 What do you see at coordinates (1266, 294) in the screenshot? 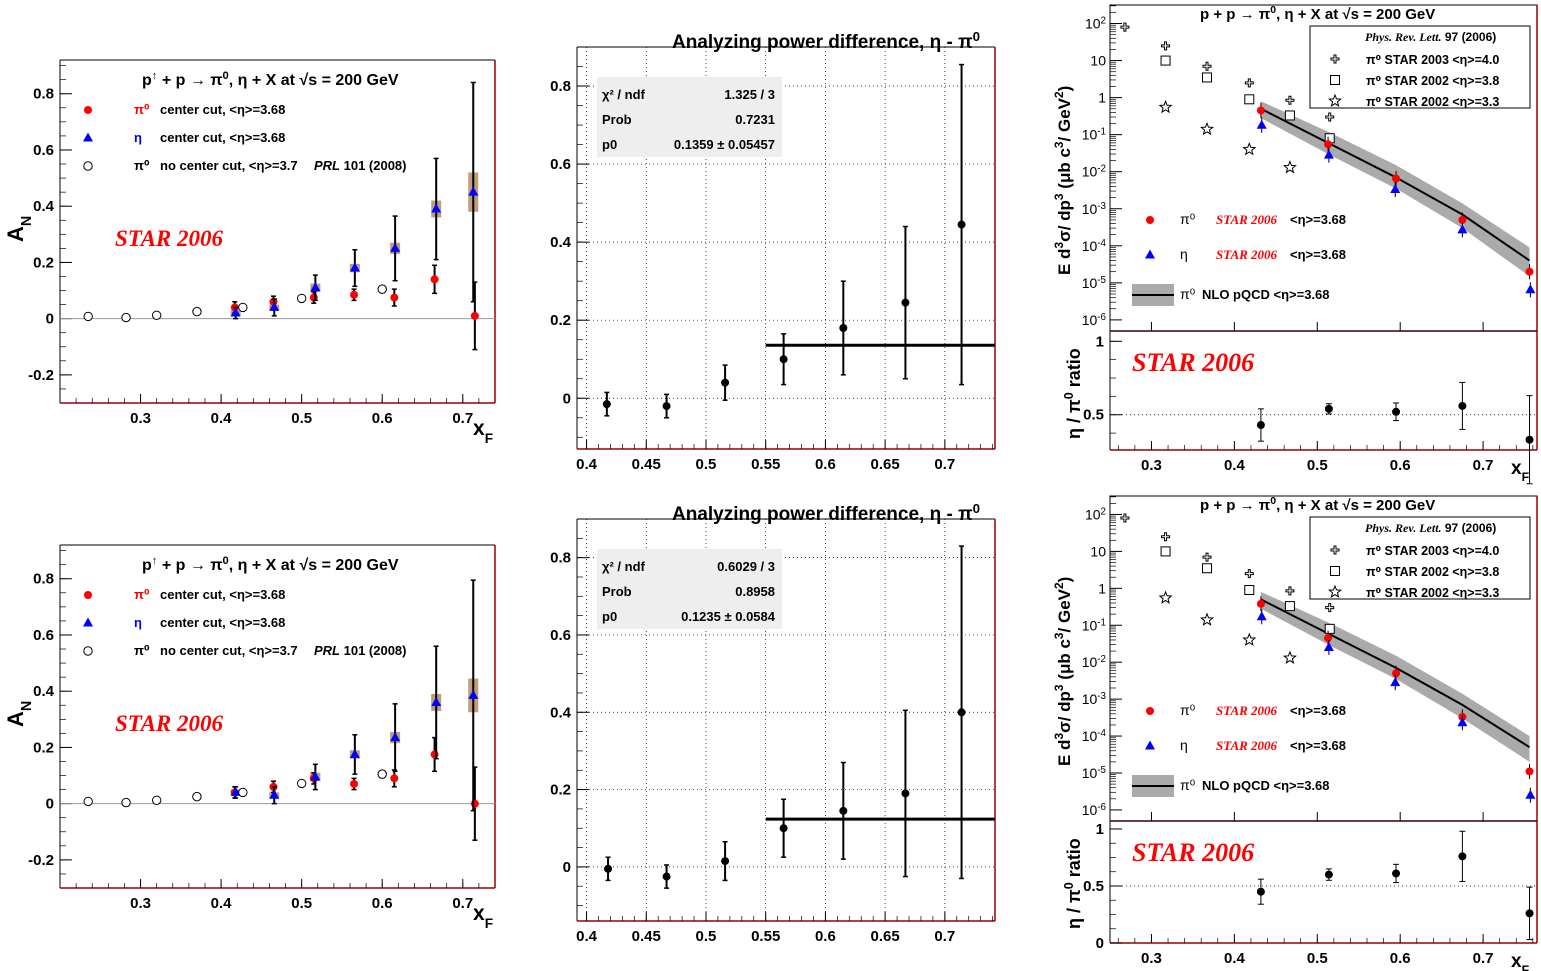
I see `legend-label: NLO pQCD <η>=3.68` at bounding box center [1266, 294].